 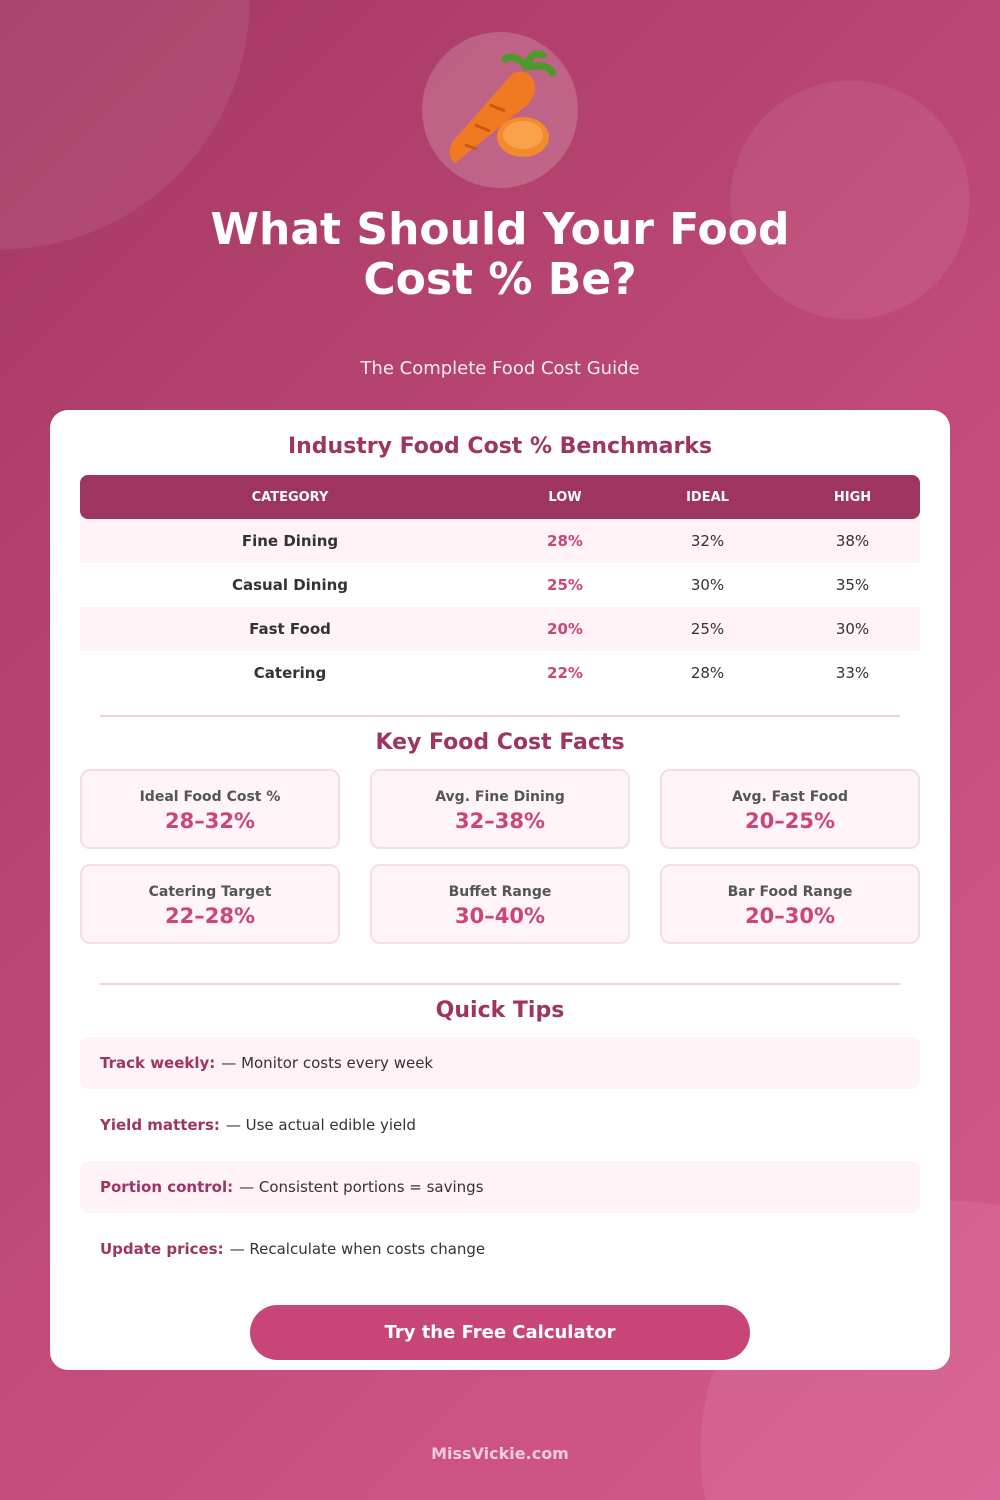 What do you see at coordinates (500, 673) in the screenshot?
I see `table-row: Catering 22% 28% 33%` at bounding box center [500, 673].